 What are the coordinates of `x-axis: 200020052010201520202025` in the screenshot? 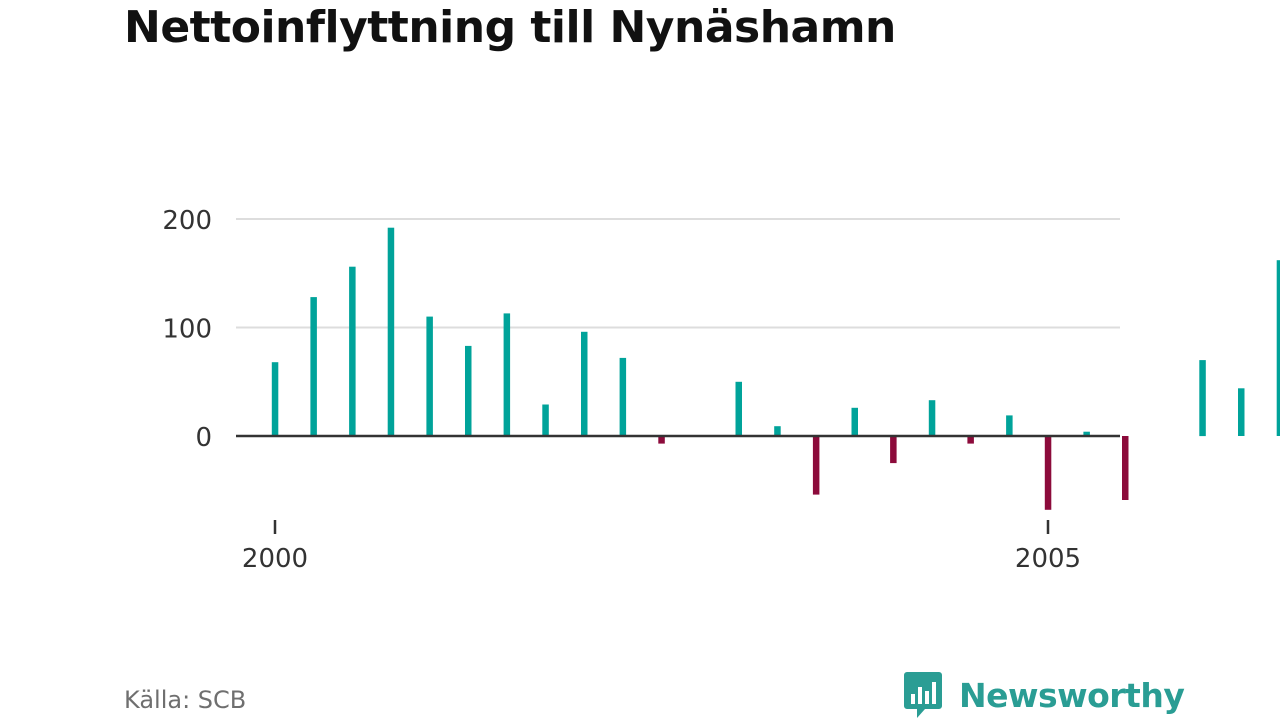 It's located at (661, 547).